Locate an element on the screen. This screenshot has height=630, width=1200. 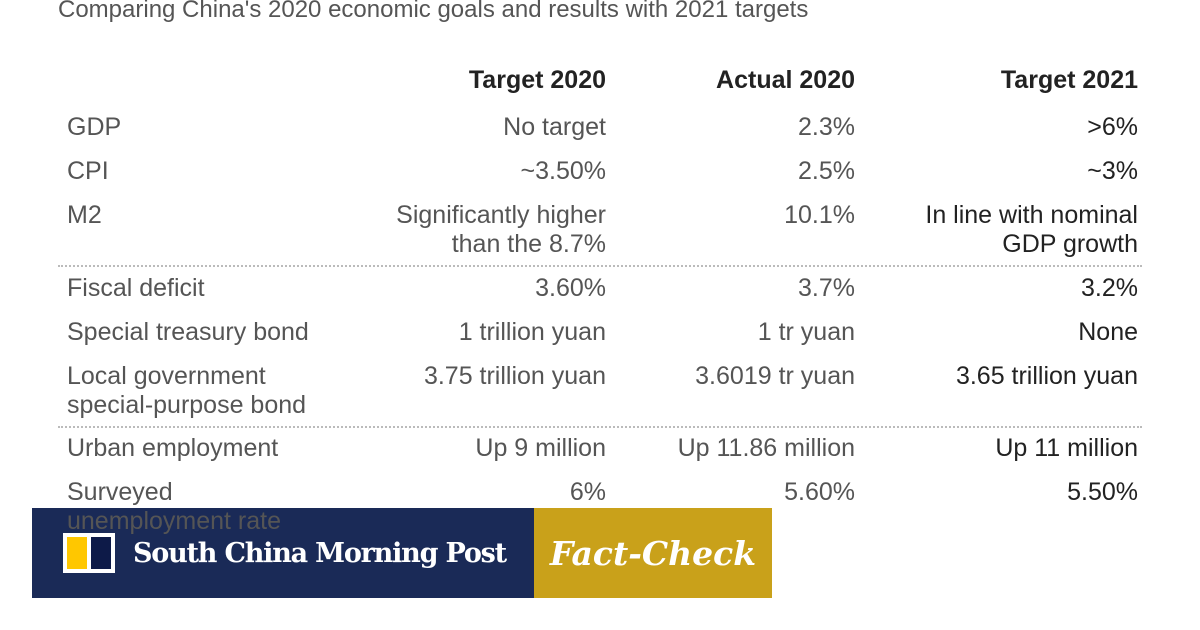
cell-actual-2020: 5.60% is located at coordinates (819, 492).